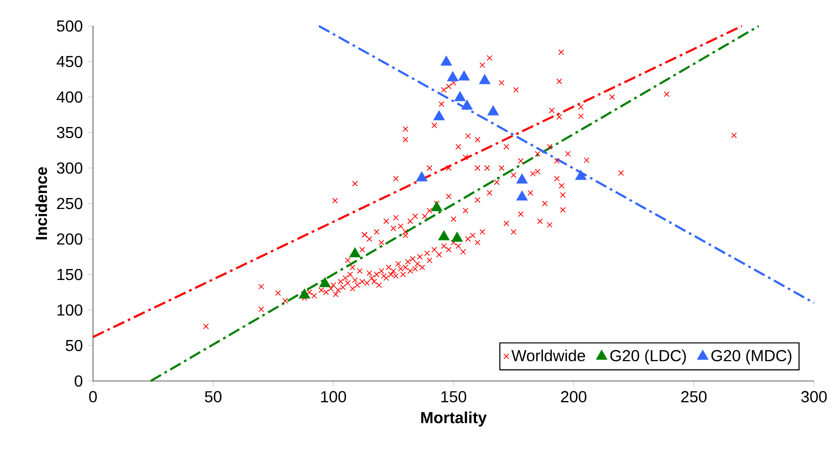 This screenshot has height=454, width=832. Describe the element at coordinates (751, 357) in the screenshot. I see `legend-label: G20 (MDC)` at that location.